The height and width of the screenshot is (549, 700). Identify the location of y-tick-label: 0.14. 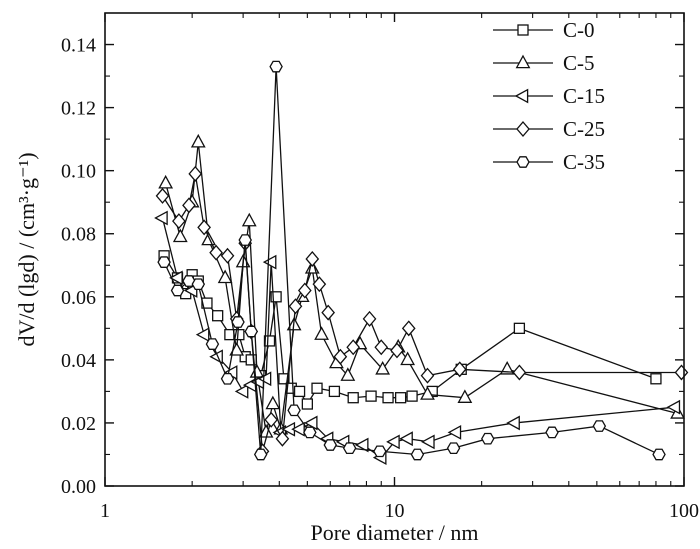
(78, 46).